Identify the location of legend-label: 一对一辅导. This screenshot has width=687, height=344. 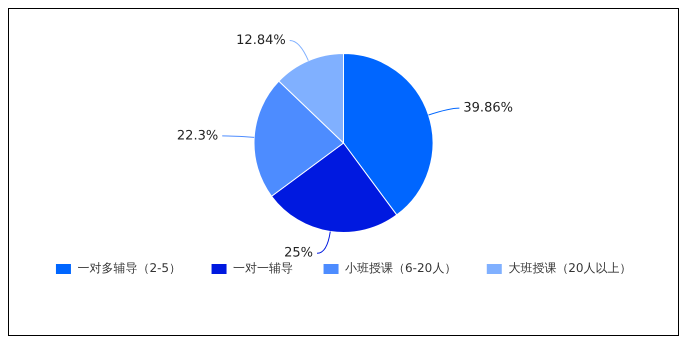
(263, 268).